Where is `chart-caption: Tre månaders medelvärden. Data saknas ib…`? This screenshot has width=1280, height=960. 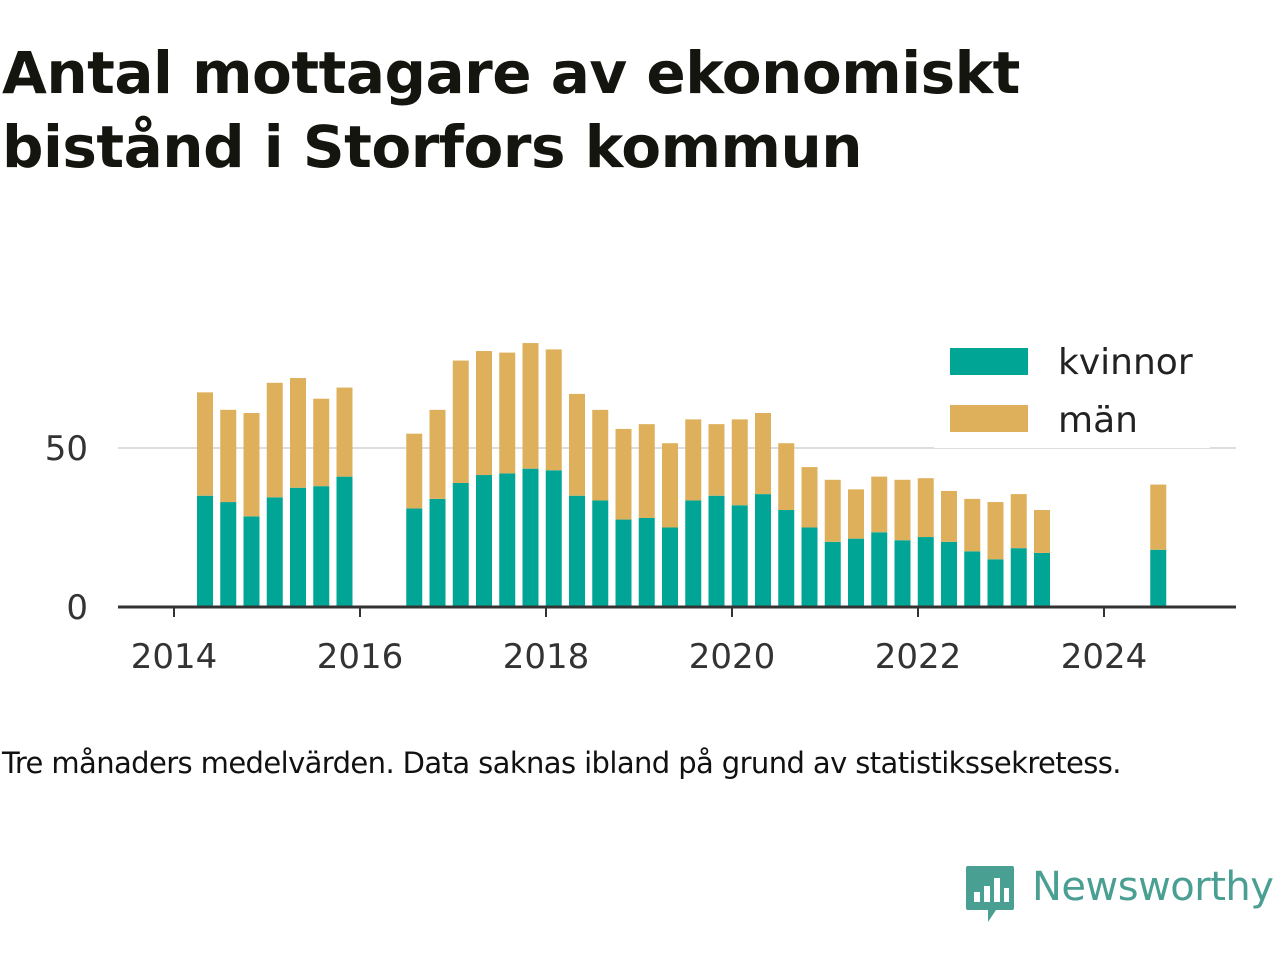 chart-caption: Tre månaders medelvärden. Data saknas ib… is located at coordinates (562, 763).